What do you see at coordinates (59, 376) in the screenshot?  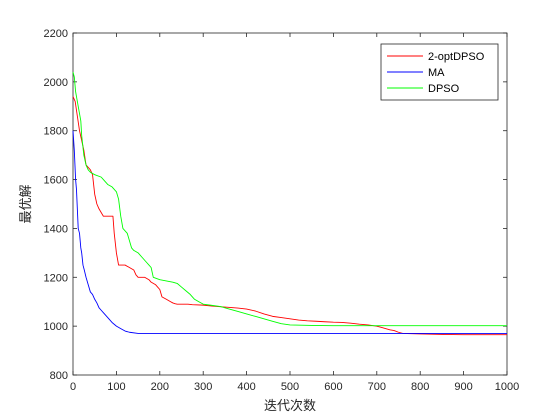 I see `y-tick-label: 800` at bounding box center [59, 376].